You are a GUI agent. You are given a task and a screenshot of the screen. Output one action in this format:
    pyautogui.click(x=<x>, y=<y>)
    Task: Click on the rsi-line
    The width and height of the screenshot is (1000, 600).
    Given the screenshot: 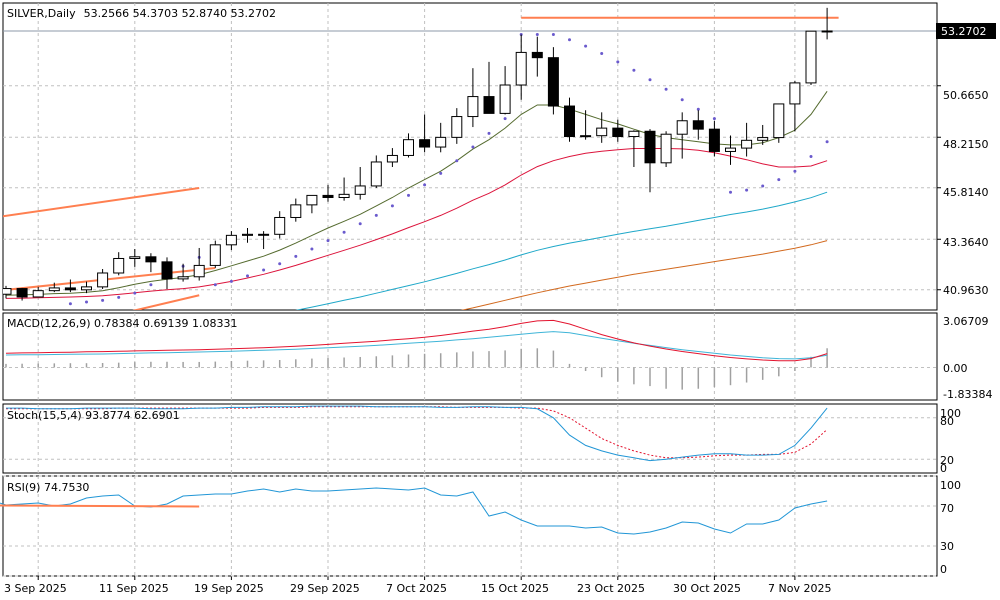 What is the action you would take?
    pyautogui.click(x=414, y=511)
    